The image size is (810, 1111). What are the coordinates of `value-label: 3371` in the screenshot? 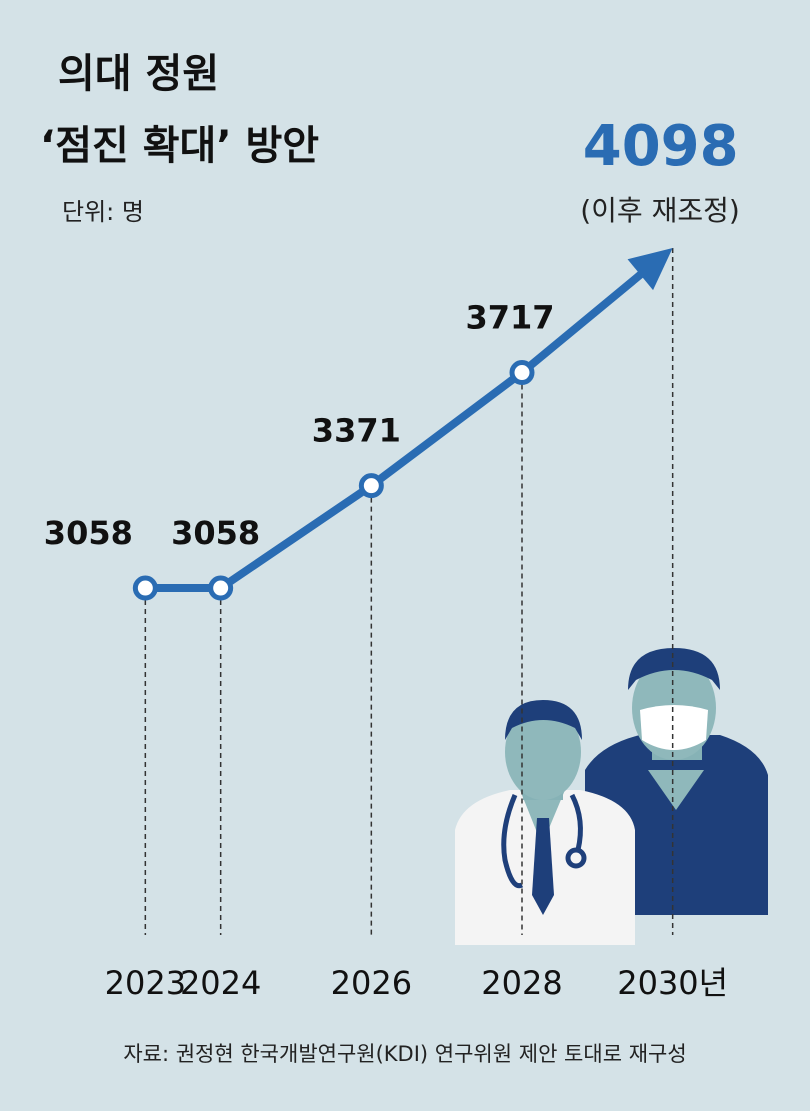 It's located at (356, 431).